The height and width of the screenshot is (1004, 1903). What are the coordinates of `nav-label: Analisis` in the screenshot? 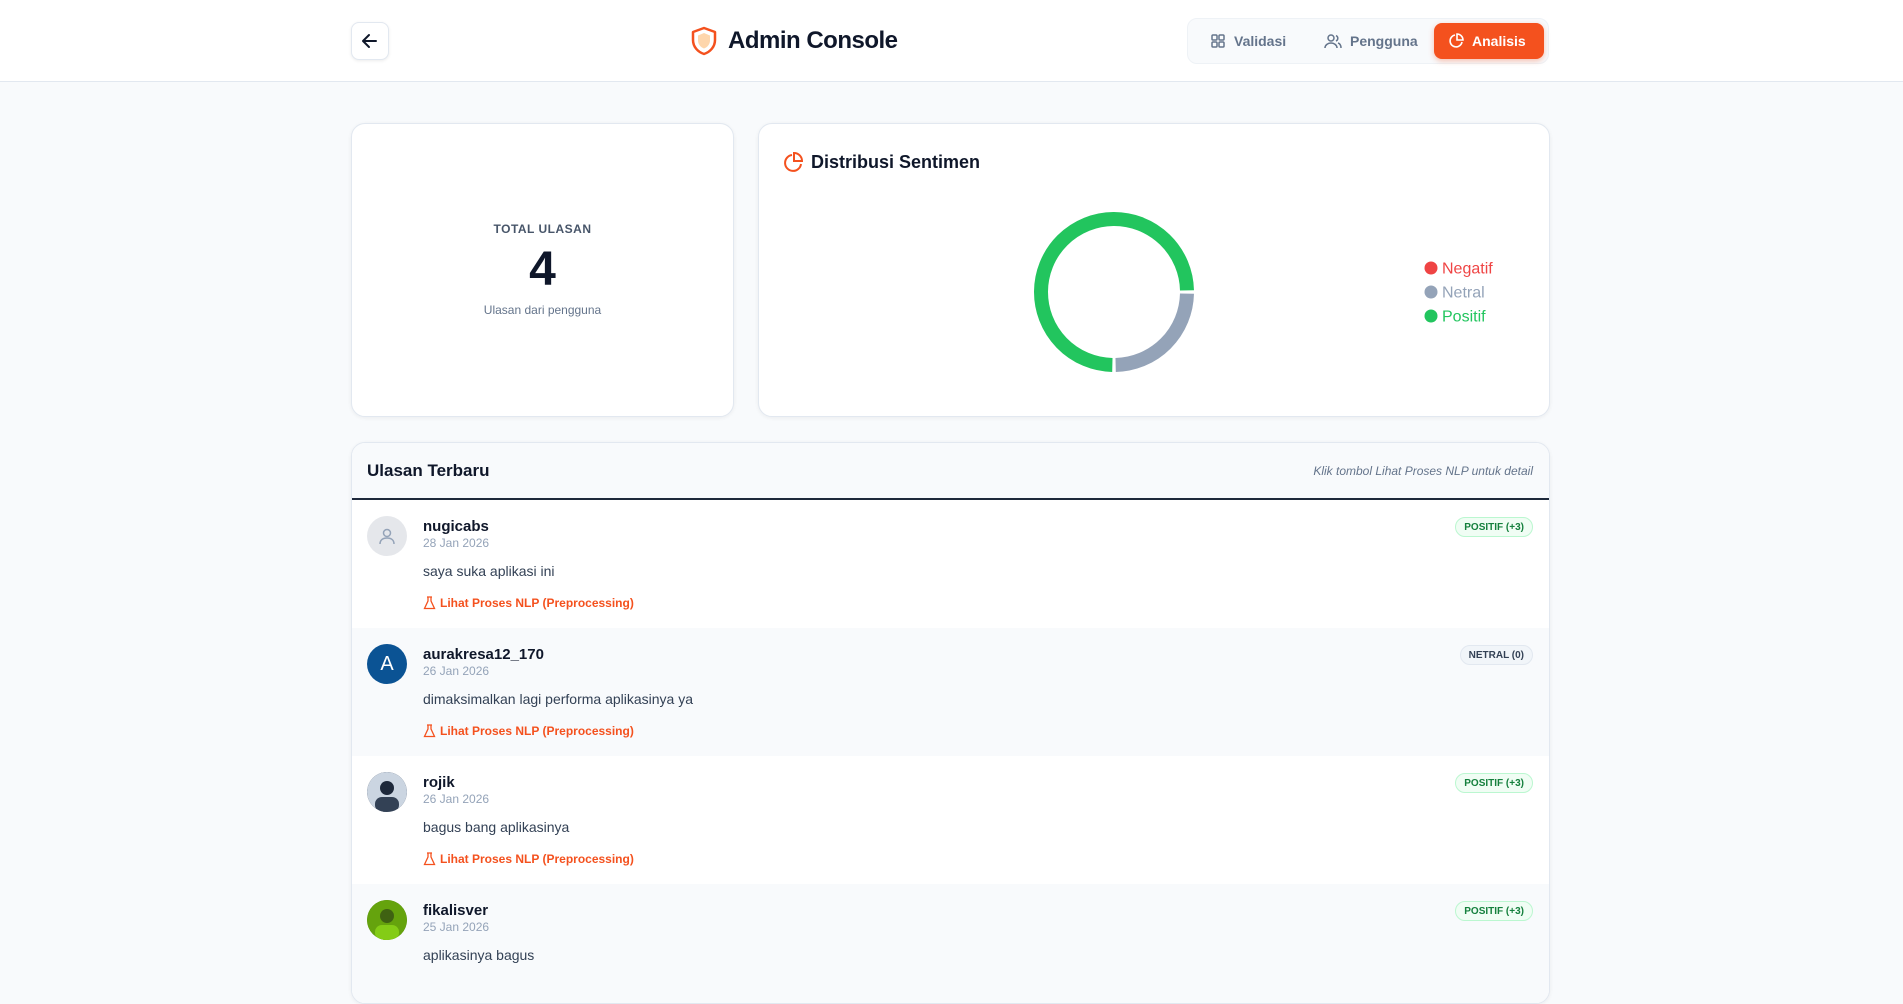 It's located at (1499, 41).